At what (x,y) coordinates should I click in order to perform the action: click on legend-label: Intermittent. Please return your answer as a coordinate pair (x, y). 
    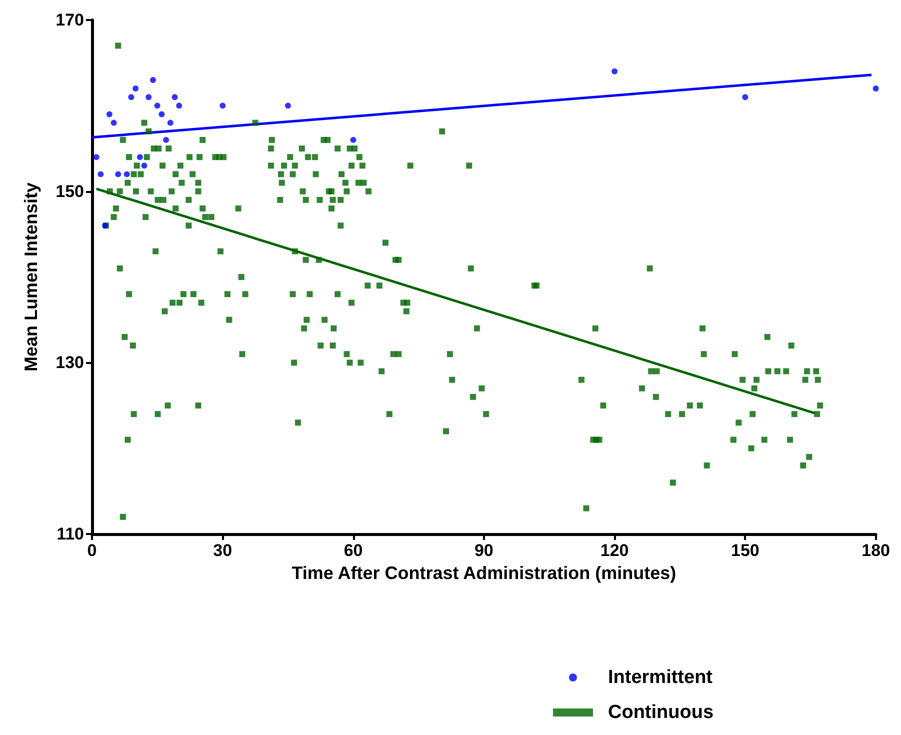
    Looking at the image, I should click on (661, 677).